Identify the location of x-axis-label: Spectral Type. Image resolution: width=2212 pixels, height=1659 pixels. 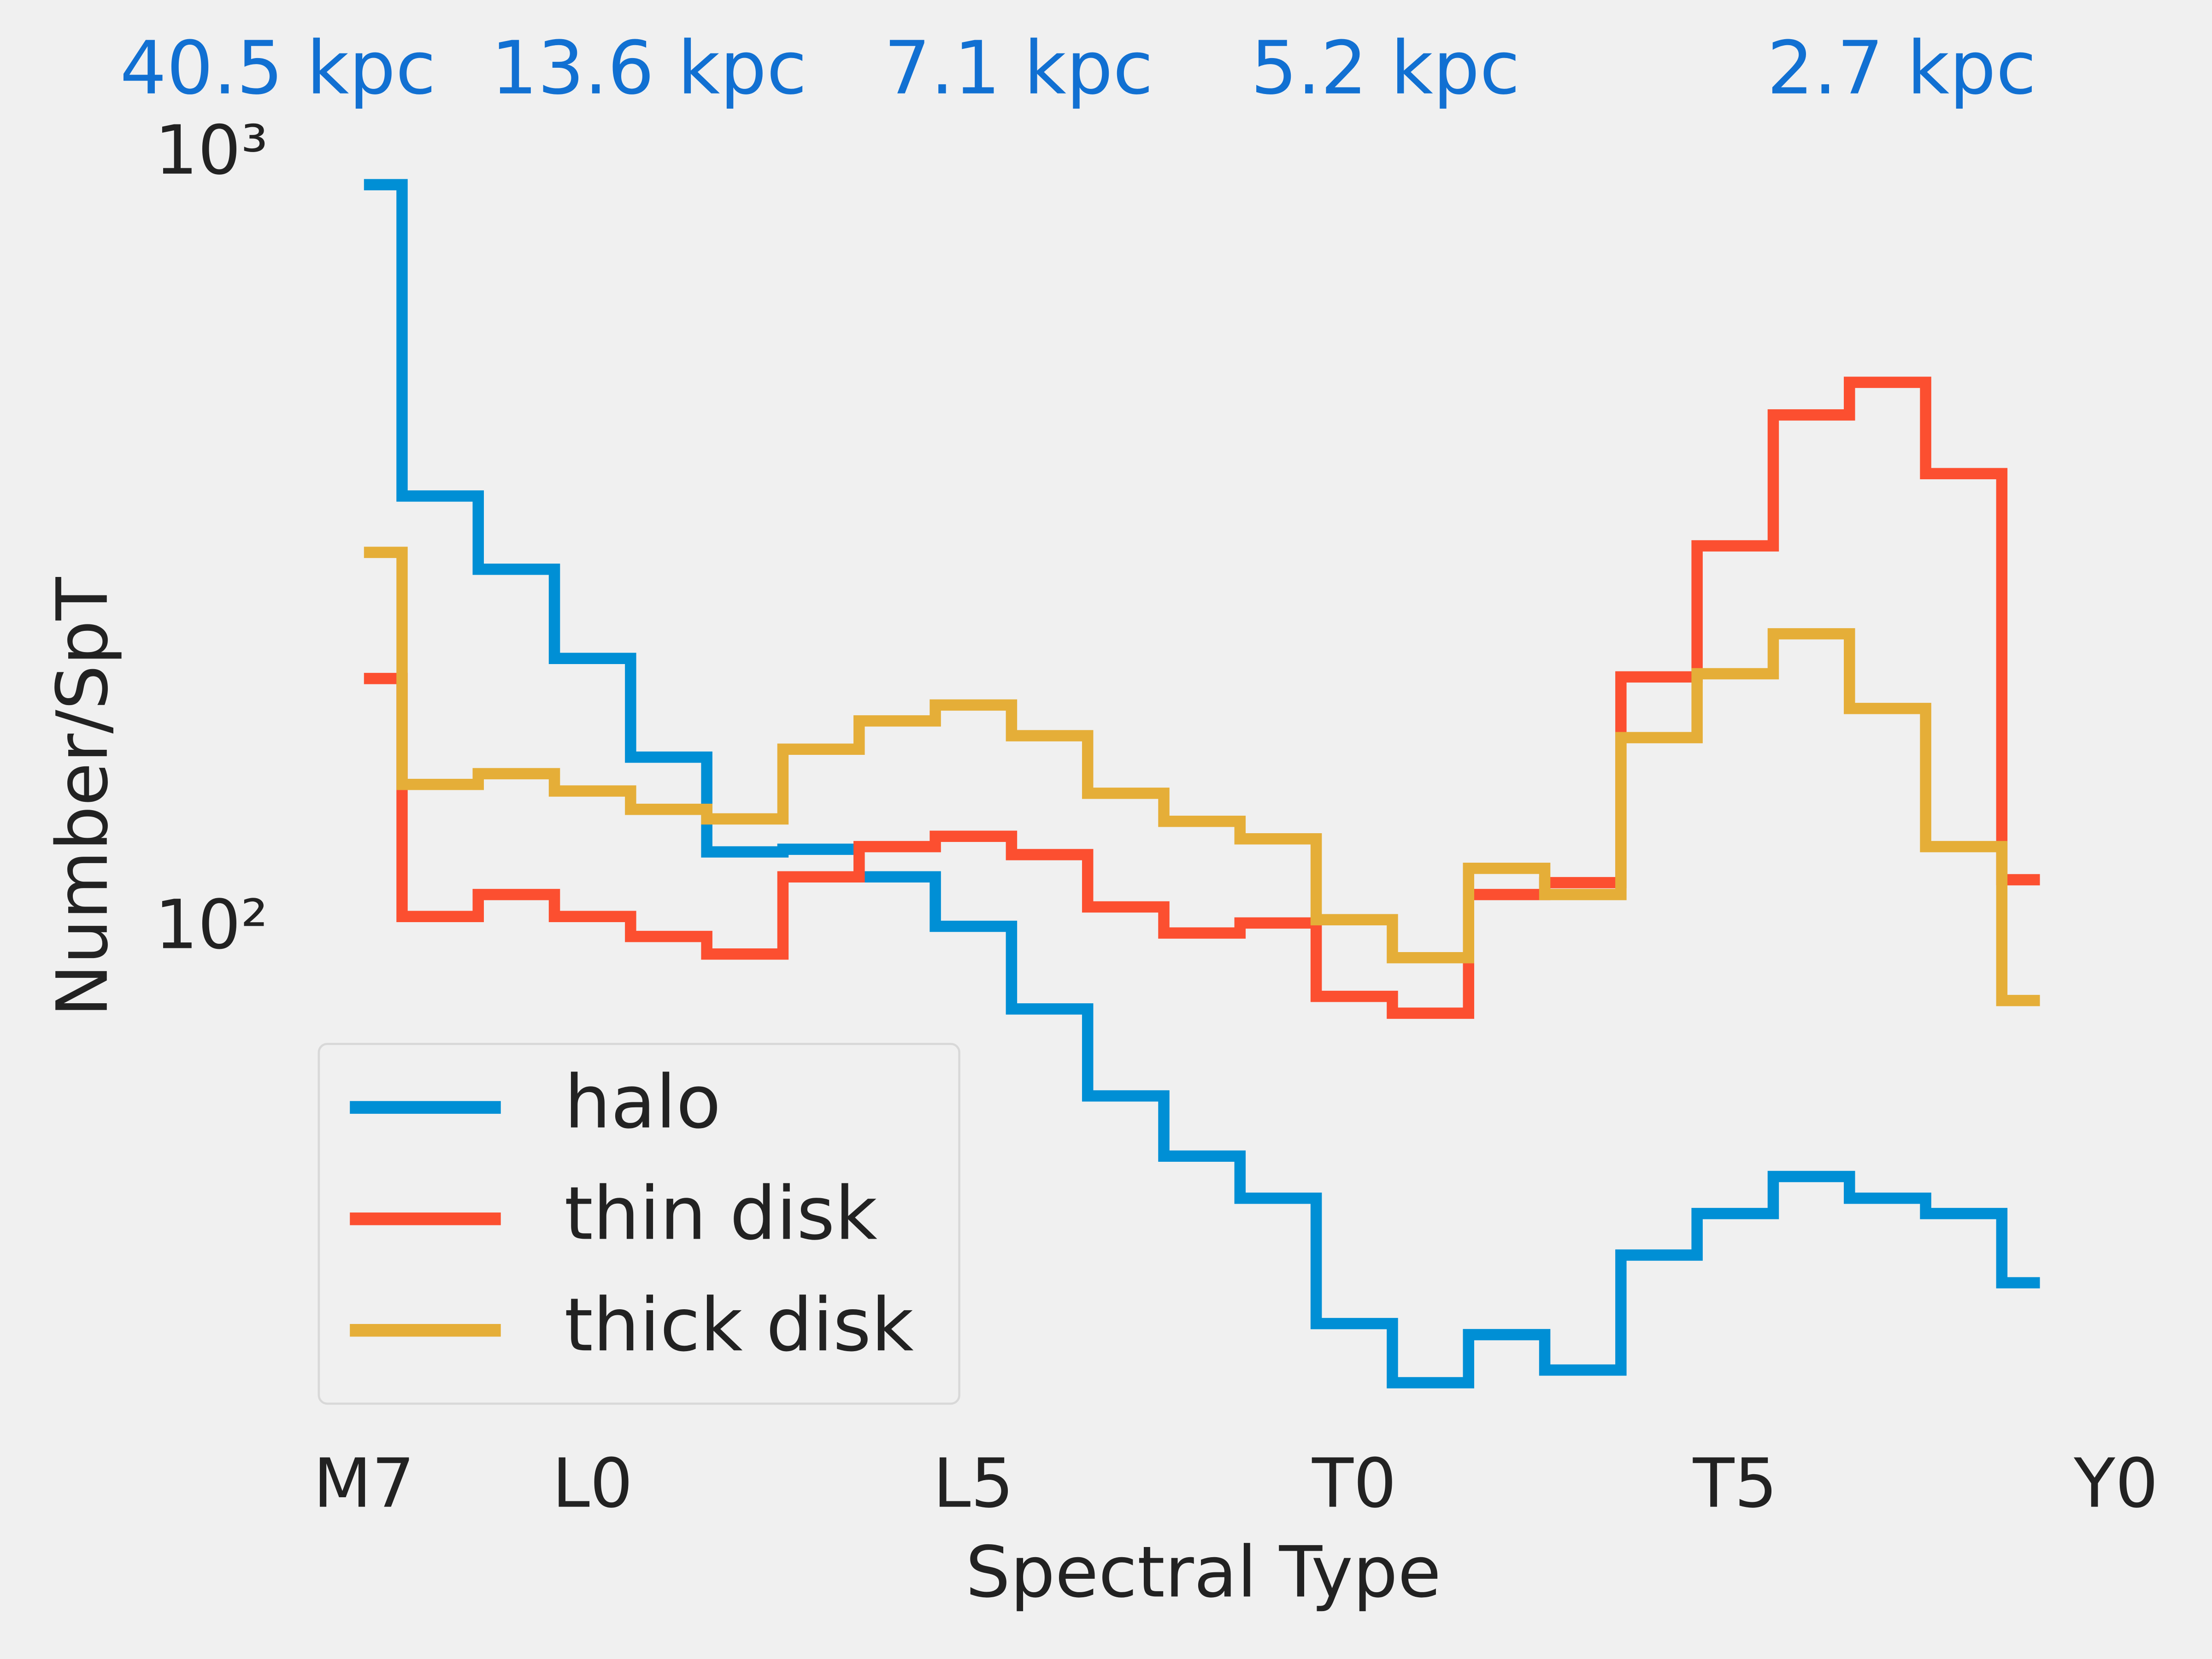
(1203, 1572).